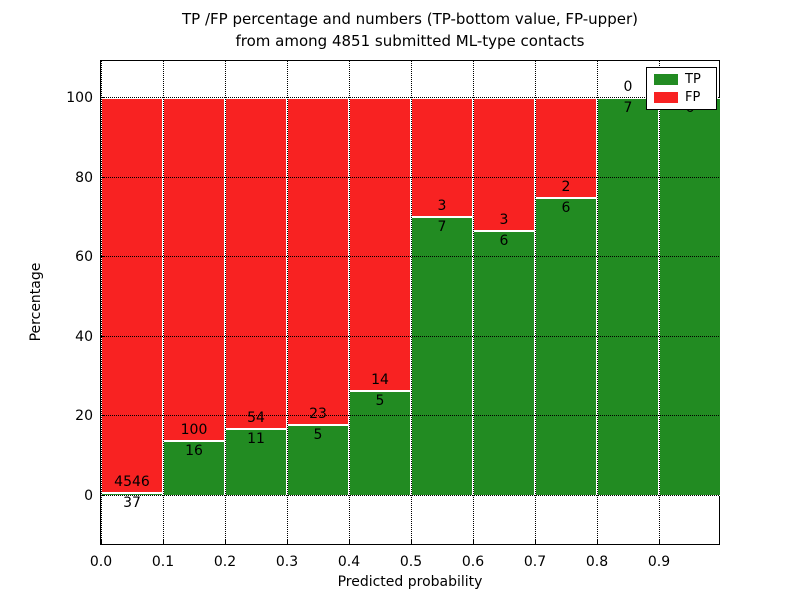  What do you see at coordinates (101, 562) in the screenshot?
I see `x-tick-label: 0.0` at bounding box center [101, 562].